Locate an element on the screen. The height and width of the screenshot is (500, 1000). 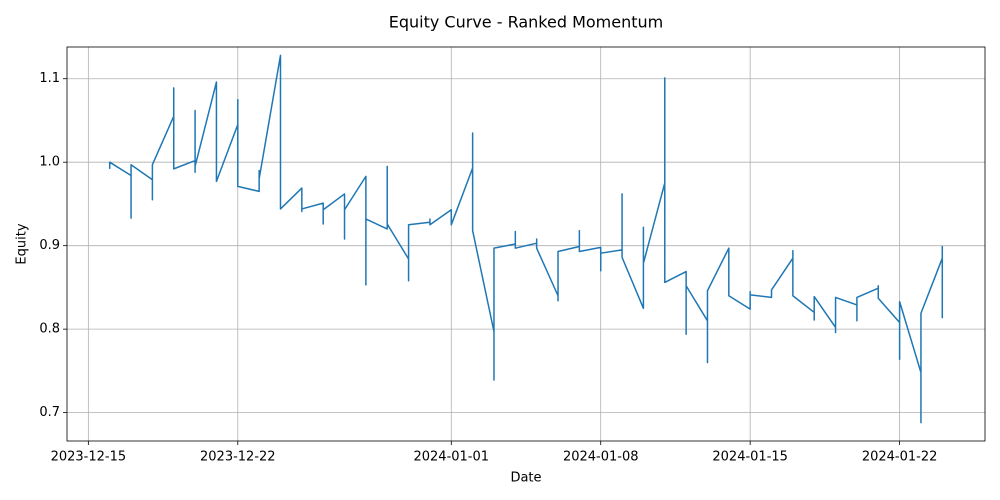
x-tick-label: 2024-01-22 is located at coordinates (900, 457).